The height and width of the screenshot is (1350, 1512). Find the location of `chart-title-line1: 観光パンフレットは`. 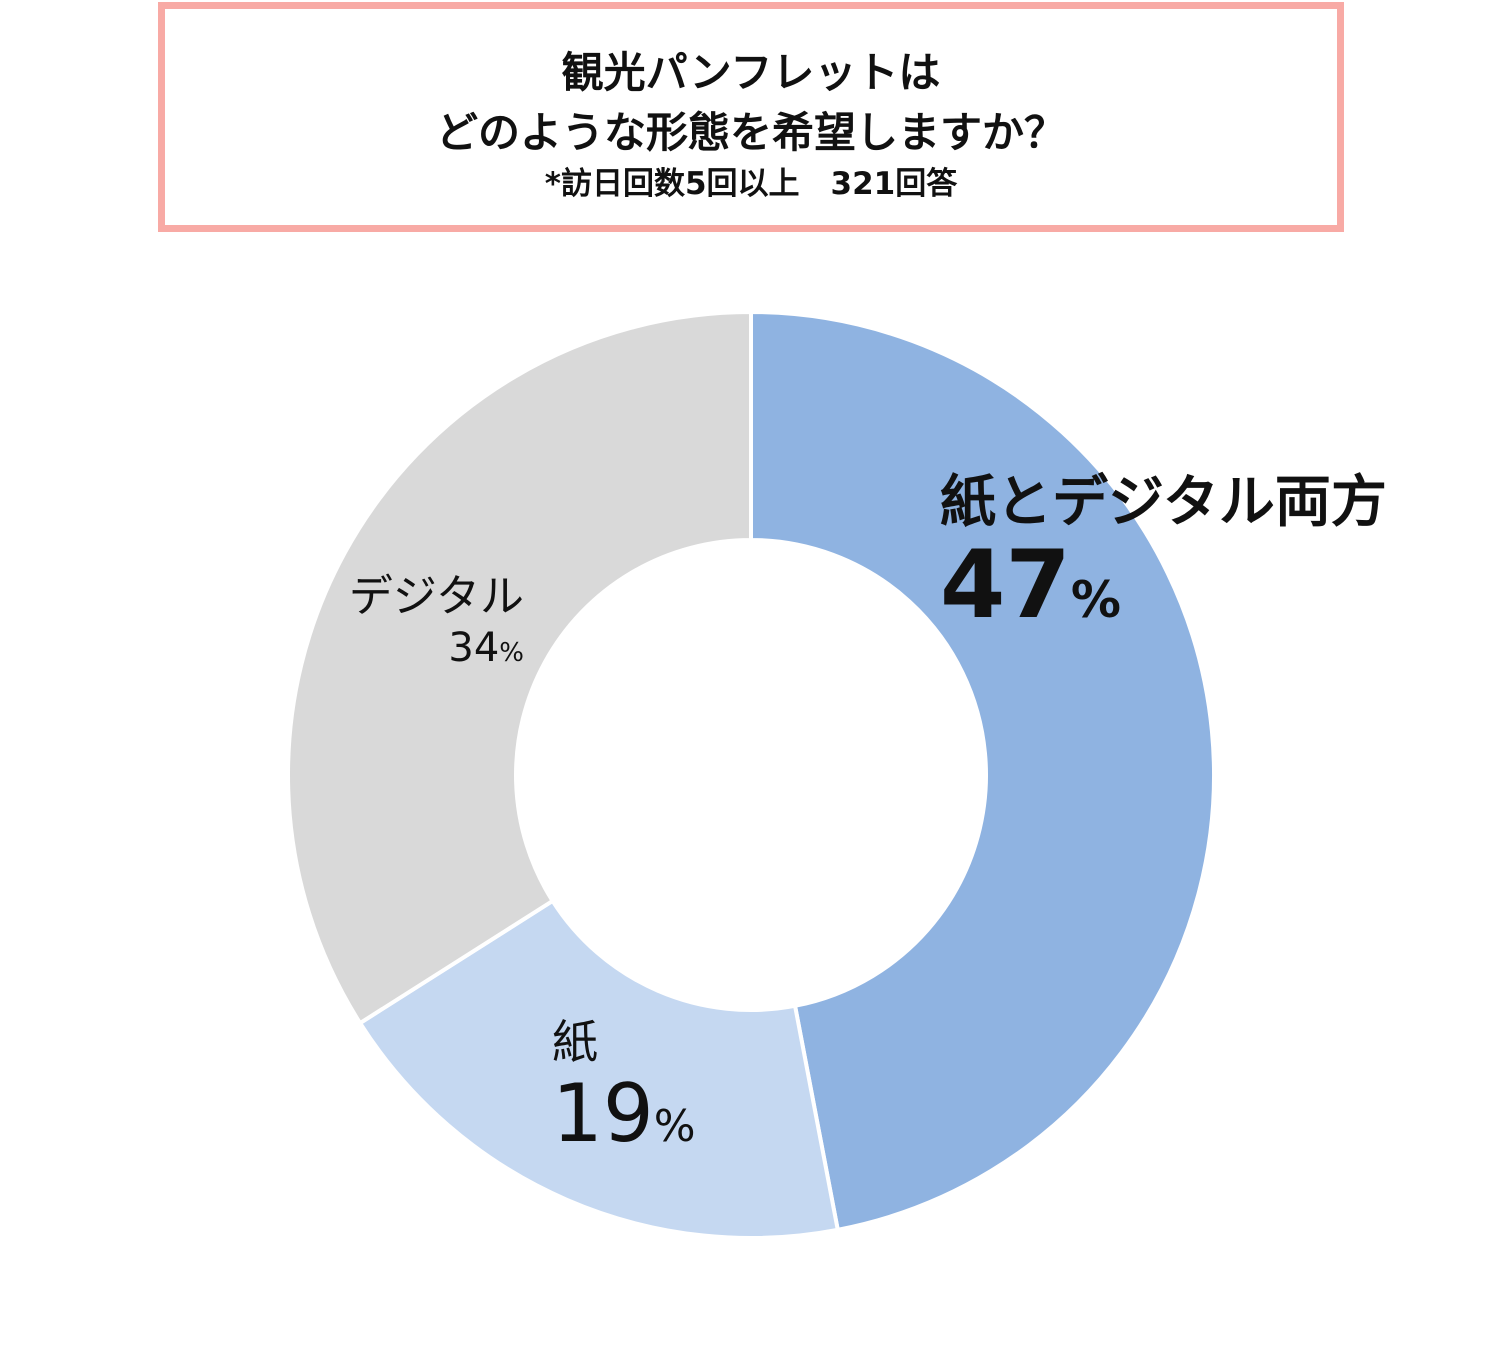

chart-title-line1: 観光パンフレットは is located at coordinates (751, 72).